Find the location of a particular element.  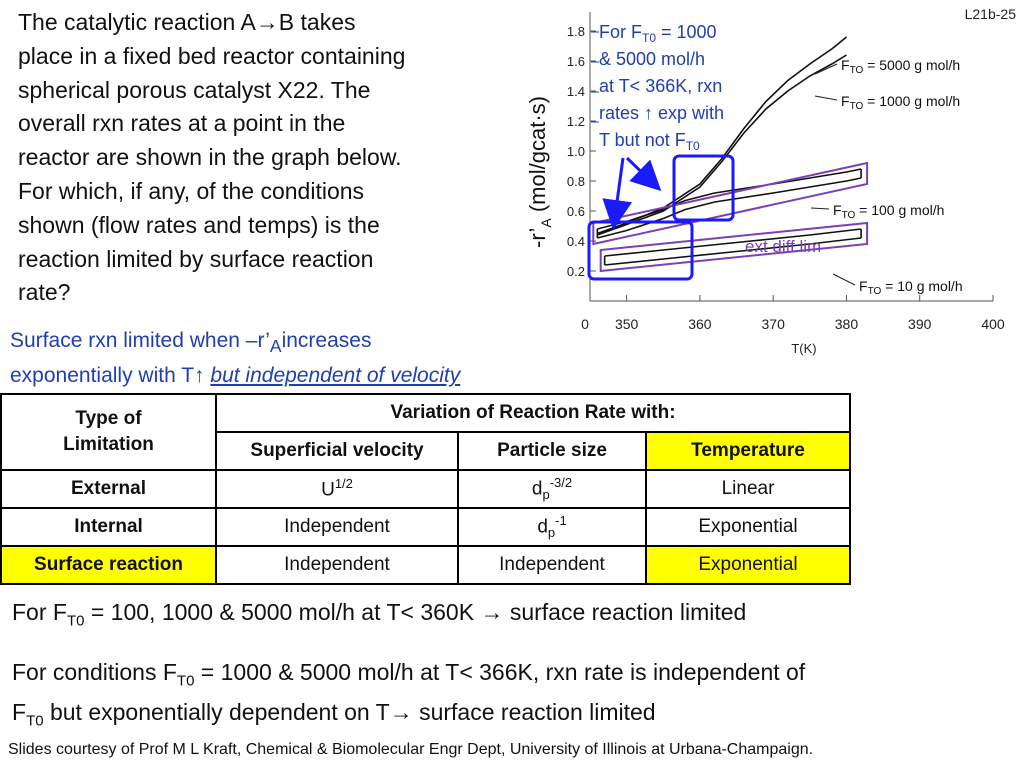

x-tick-label: 380 is located at coordinates (847, 324).